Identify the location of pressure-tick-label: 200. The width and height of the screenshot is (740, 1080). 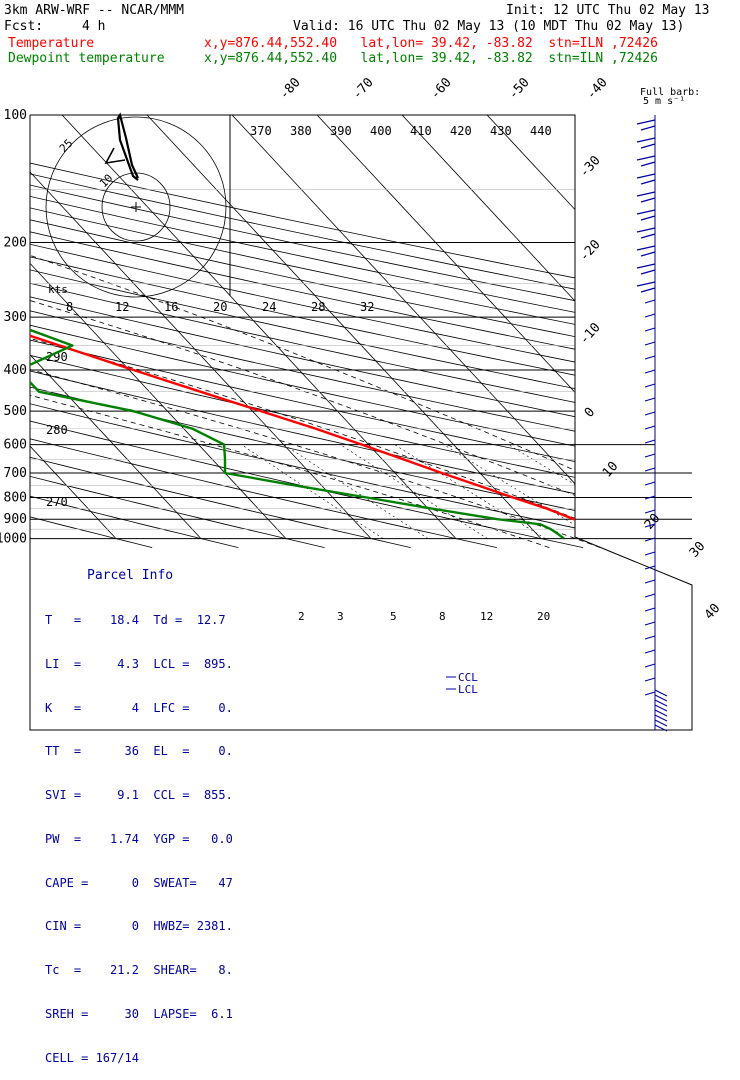
(15, 243).